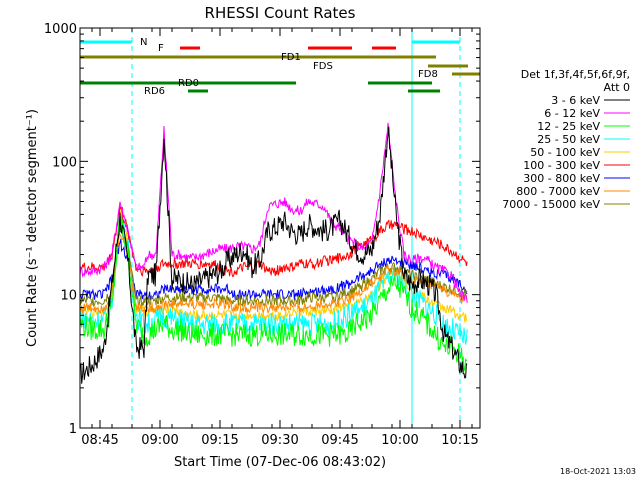 The width and height of the screenshot is (640, 480). Describe the element at coordinates (143, 42) in the screenshot. I see `state-bar-label-N: N` at that location.